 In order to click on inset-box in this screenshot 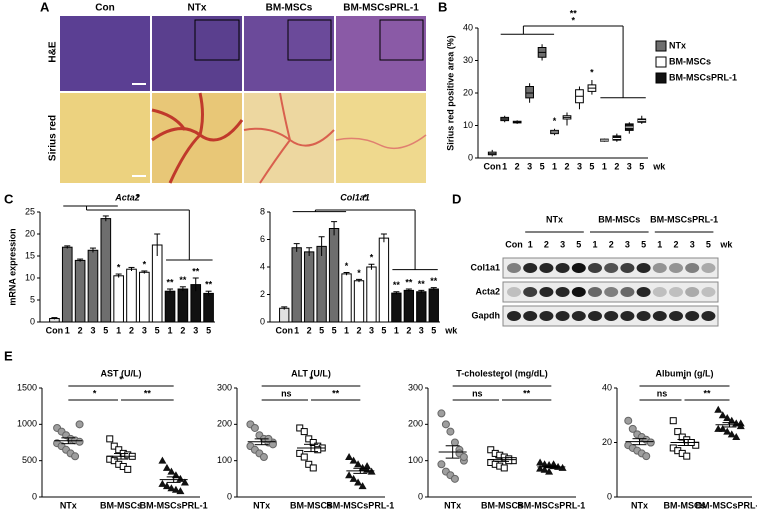, I will do `click(217, 40)`.